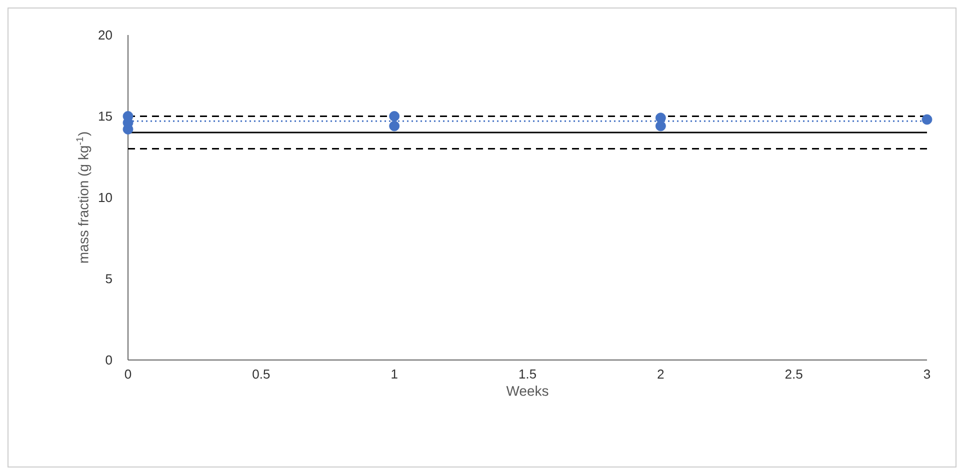 This screenshot has width=964, height=475. Describe the element at coordinates (105, 197) in the screenshot. I see `y-tick-label: 10` at that location.